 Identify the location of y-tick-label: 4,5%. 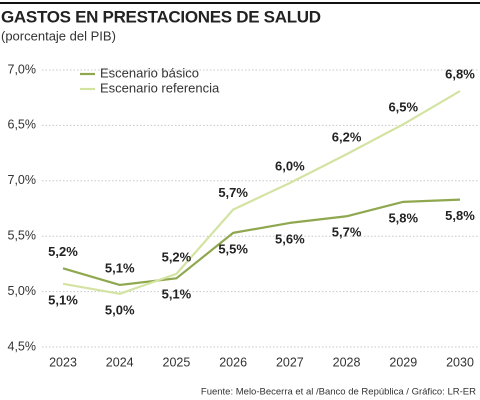
(22, 346).